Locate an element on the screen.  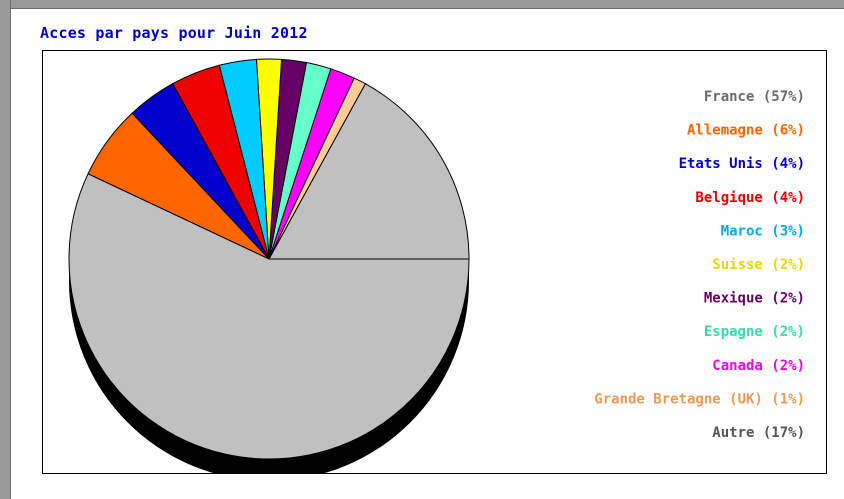
pie-slice-autre is located at coordinates (369, 171).